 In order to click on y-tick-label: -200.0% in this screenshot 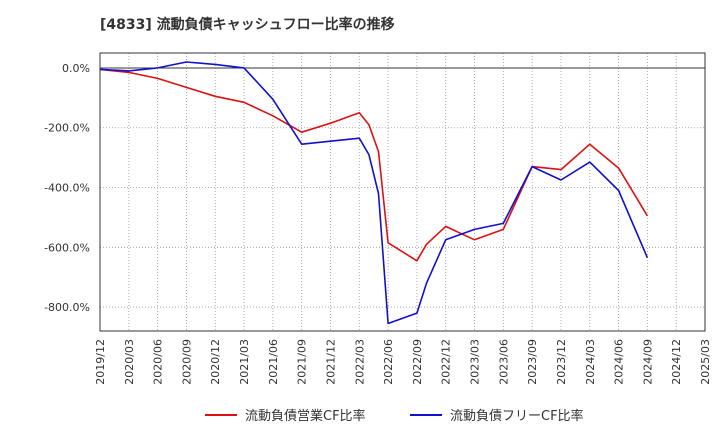, I will do `click(67, 128)`.